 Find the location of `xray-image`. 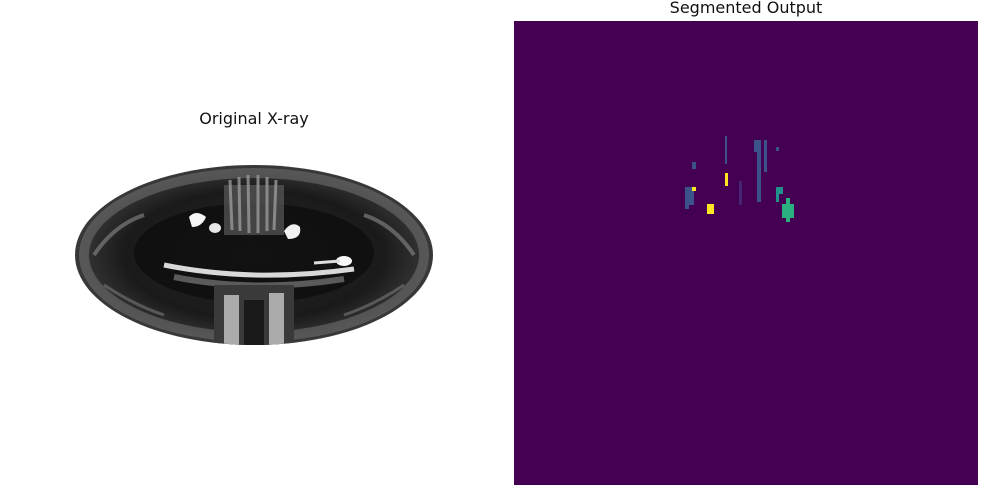

xray-image is located at coordinates (254, 255).